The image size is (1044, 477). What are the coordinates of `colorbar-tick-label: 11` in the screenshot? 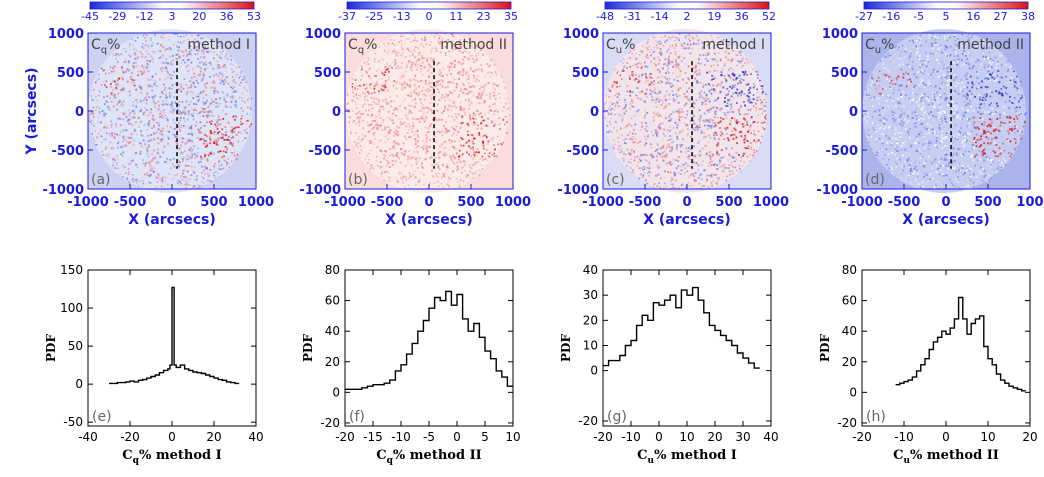 It's located at (456, 16).